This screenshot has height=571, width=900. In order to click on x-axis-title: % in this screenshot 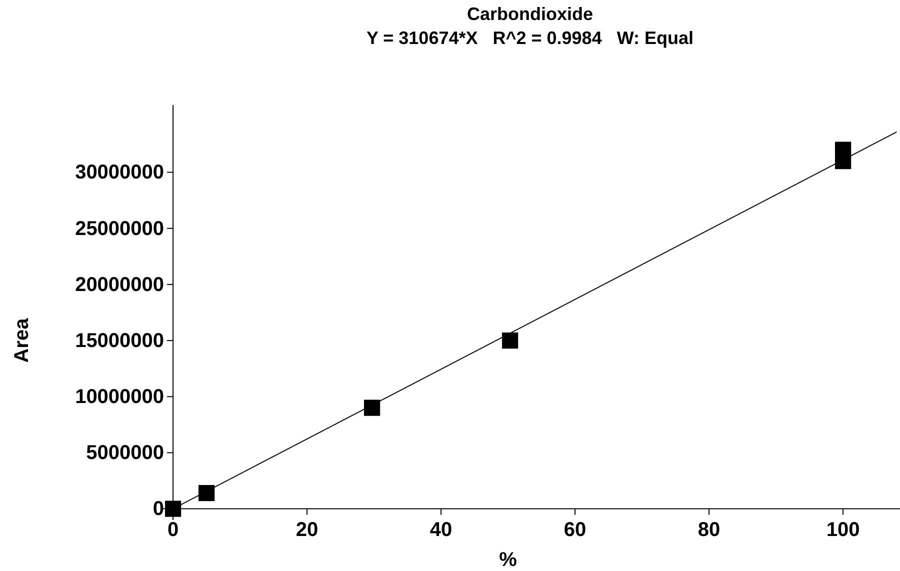, I will do `click(508, 560)`.